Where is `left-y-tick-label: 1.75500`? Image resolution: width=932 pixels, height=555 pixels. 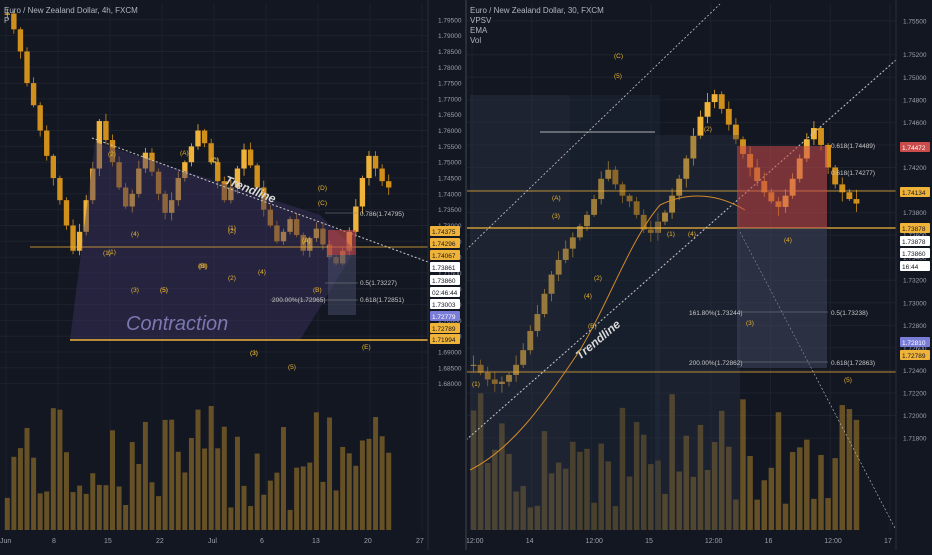
left-y-tick-label: 1.75500 is located at coordinates (450, 147).